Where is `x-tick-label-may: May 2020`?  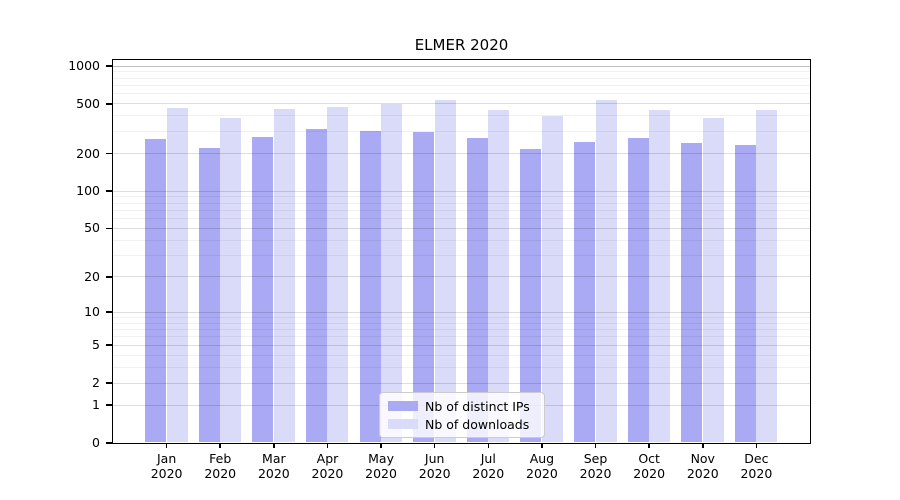 x-tick-label-may: May 2020 is located at coordinates (381, 466).